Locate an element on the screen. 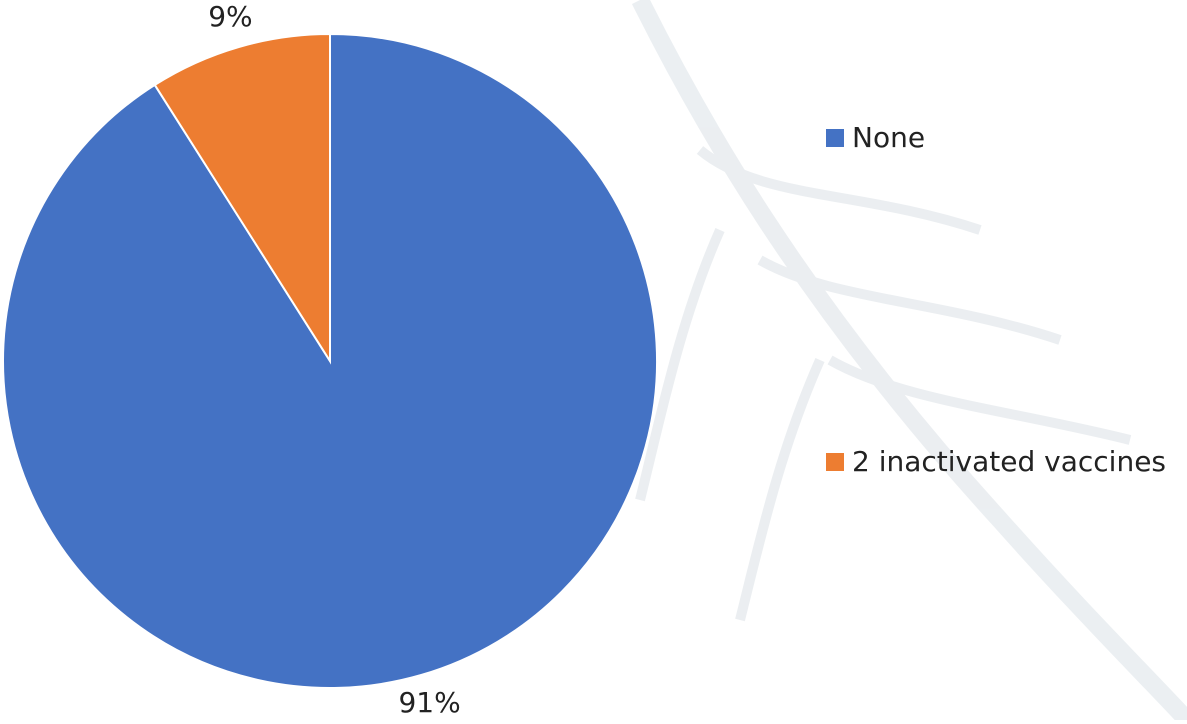  legend-label: 2 inactivated vaccines is located at coordinates (1009, 461).